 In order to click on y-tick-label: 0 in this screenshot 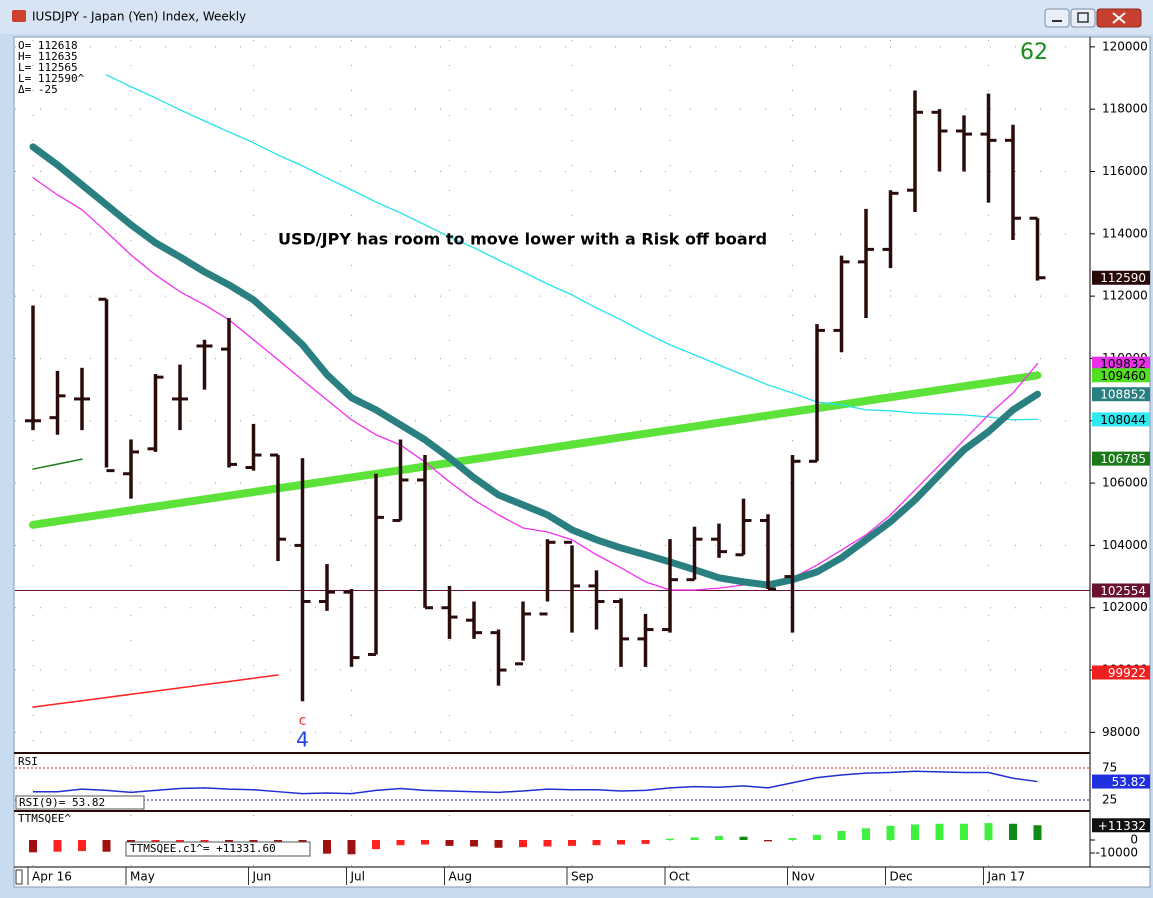, I will do `click(1134, 840)`.